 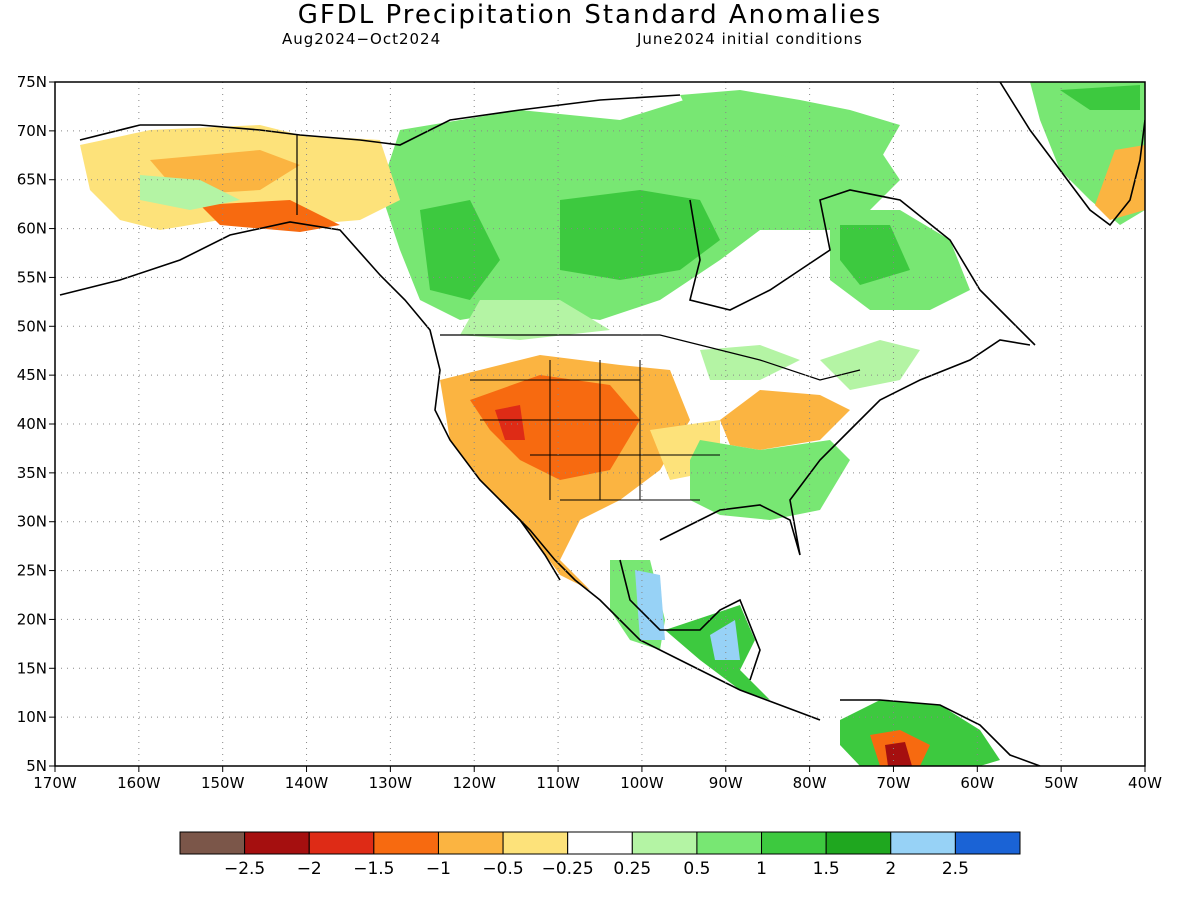 What do you see at coordinates (32, 717) in the screenshot?
I see `lat-tick-label: 10N` at bounding box center [32, 717].